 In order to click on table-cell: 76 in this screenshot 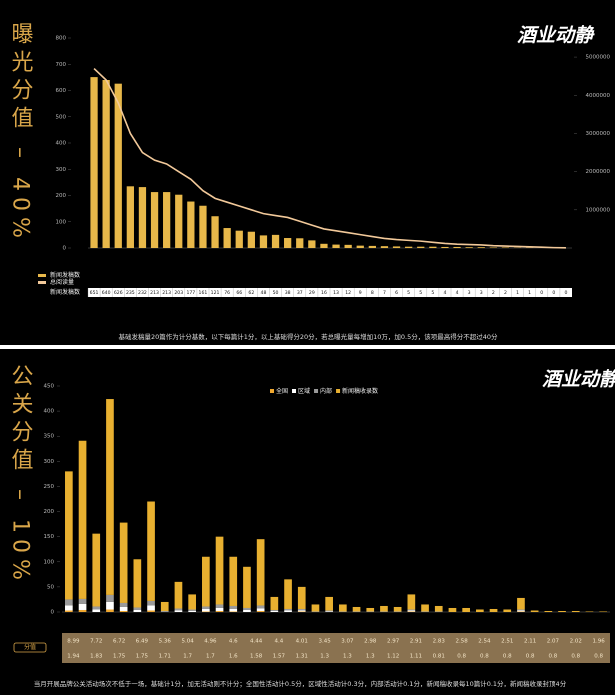, I will do `click(227, 293)`.